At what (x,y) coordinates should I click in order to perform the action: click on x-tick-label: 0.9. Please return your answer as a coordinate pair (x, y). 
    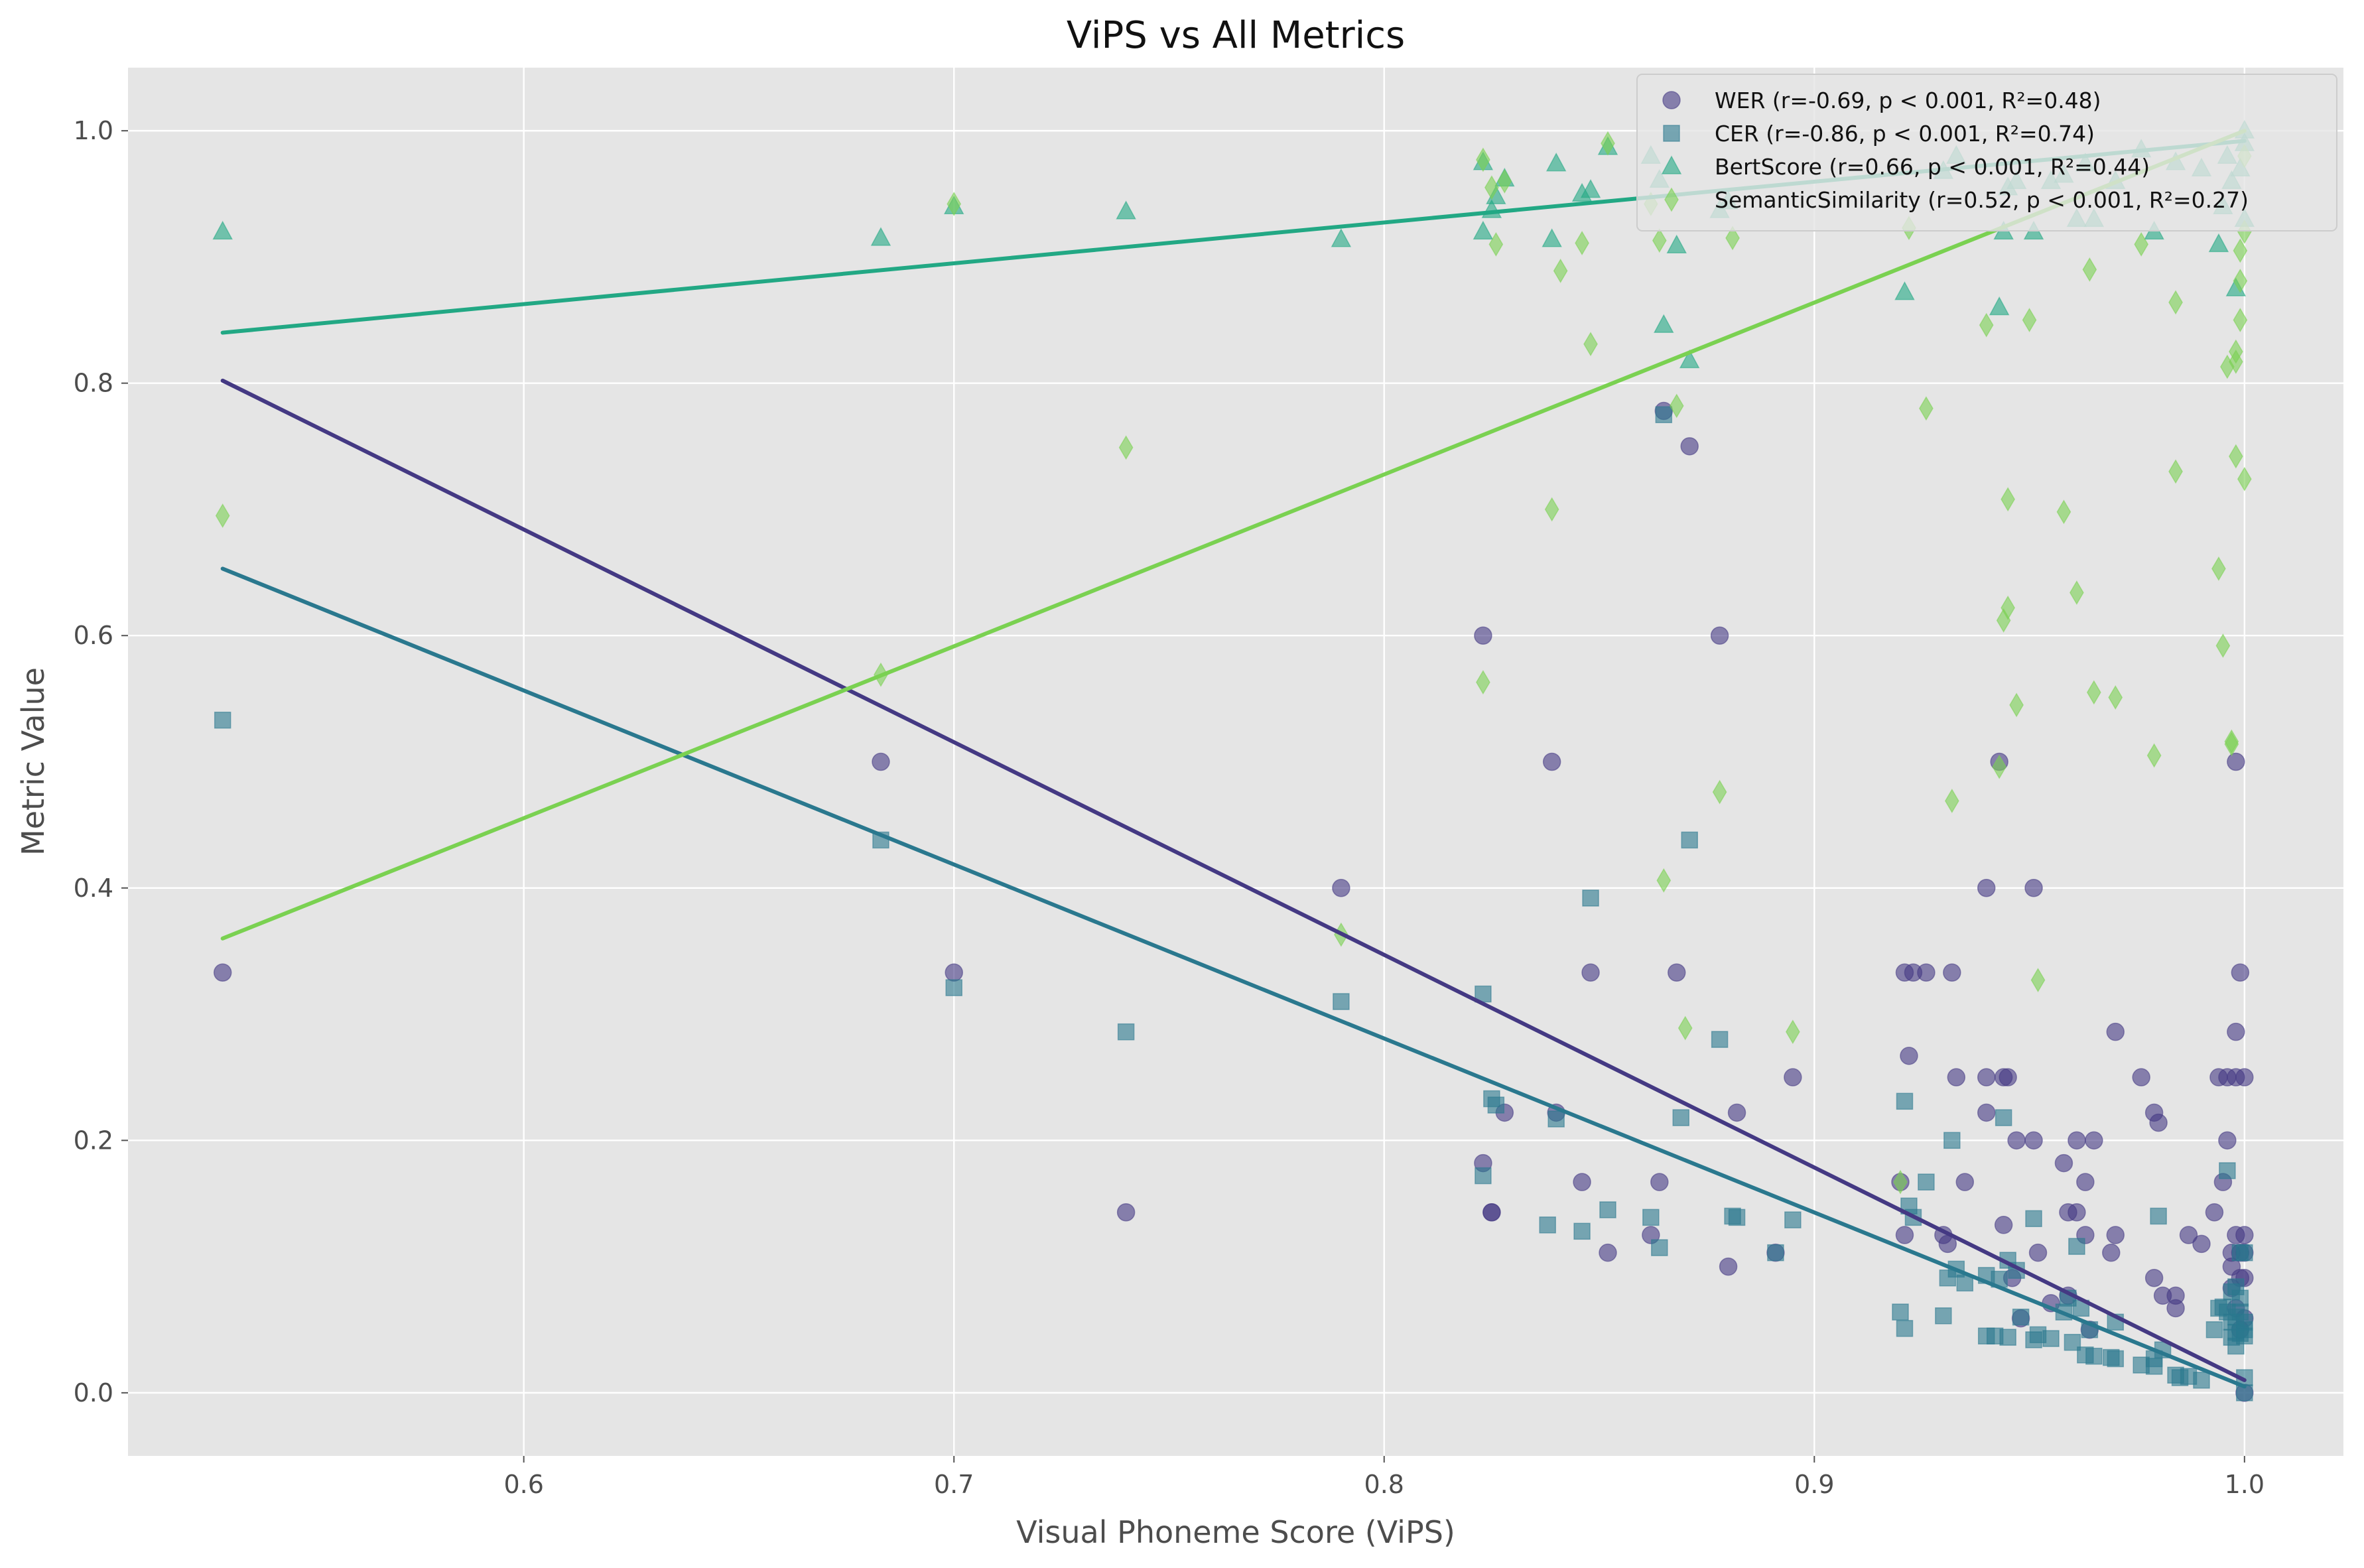
    Looking at the image, I should click on (1814, 1484).